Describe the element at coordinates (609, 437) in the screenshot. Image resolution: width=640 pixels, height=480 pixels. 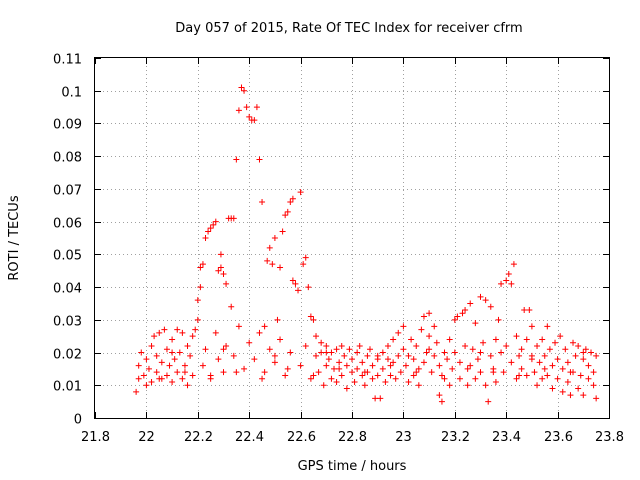
I see `x-tick-label: 23.8` at that location.